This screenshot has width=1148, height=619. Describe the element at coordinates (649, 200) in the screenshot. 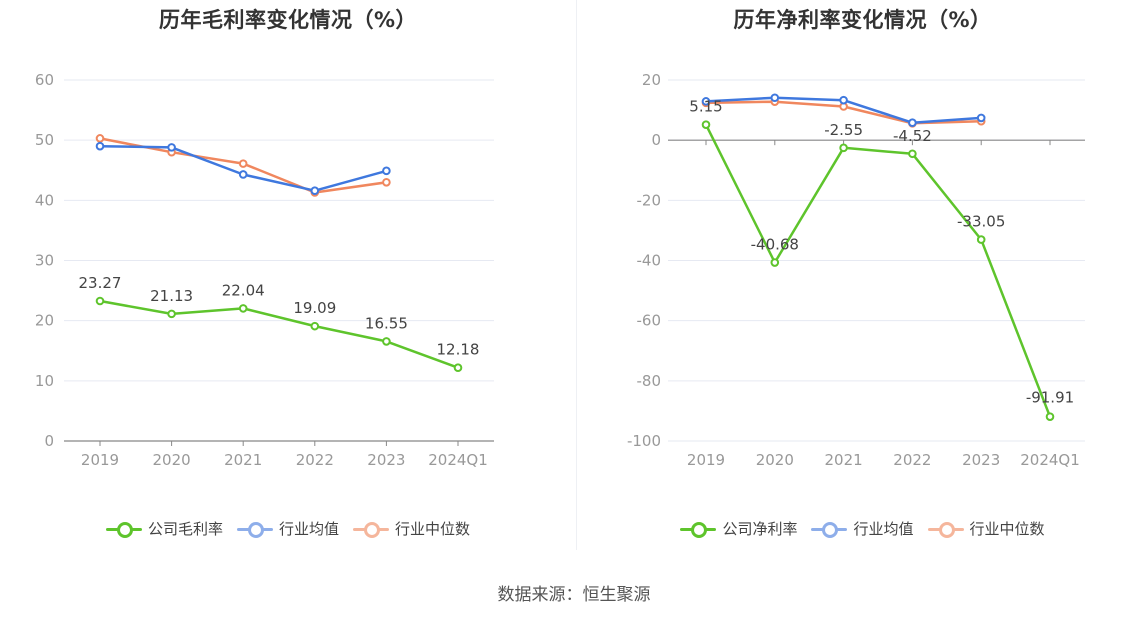

I see `y-tick-label: -20` at that location.